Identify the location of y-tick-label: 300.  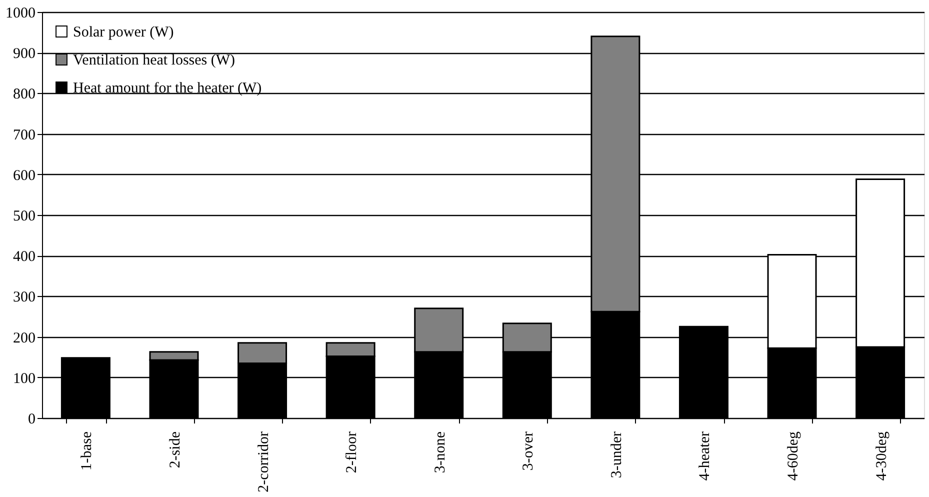
(24, 298).